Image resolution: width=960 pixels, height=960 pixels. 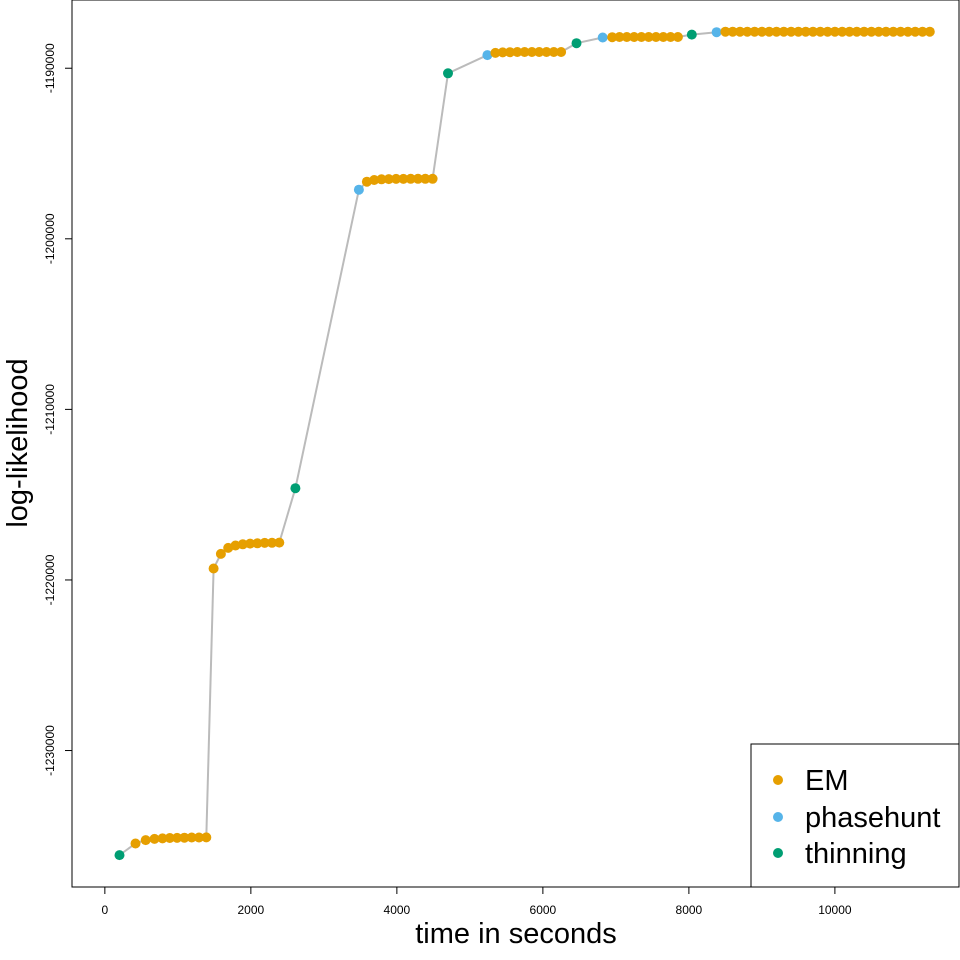 What do you see at coordinates (835, 910) in the screenshot?
I see `x-tick-label: 10000` at bounding box center [835, 910].